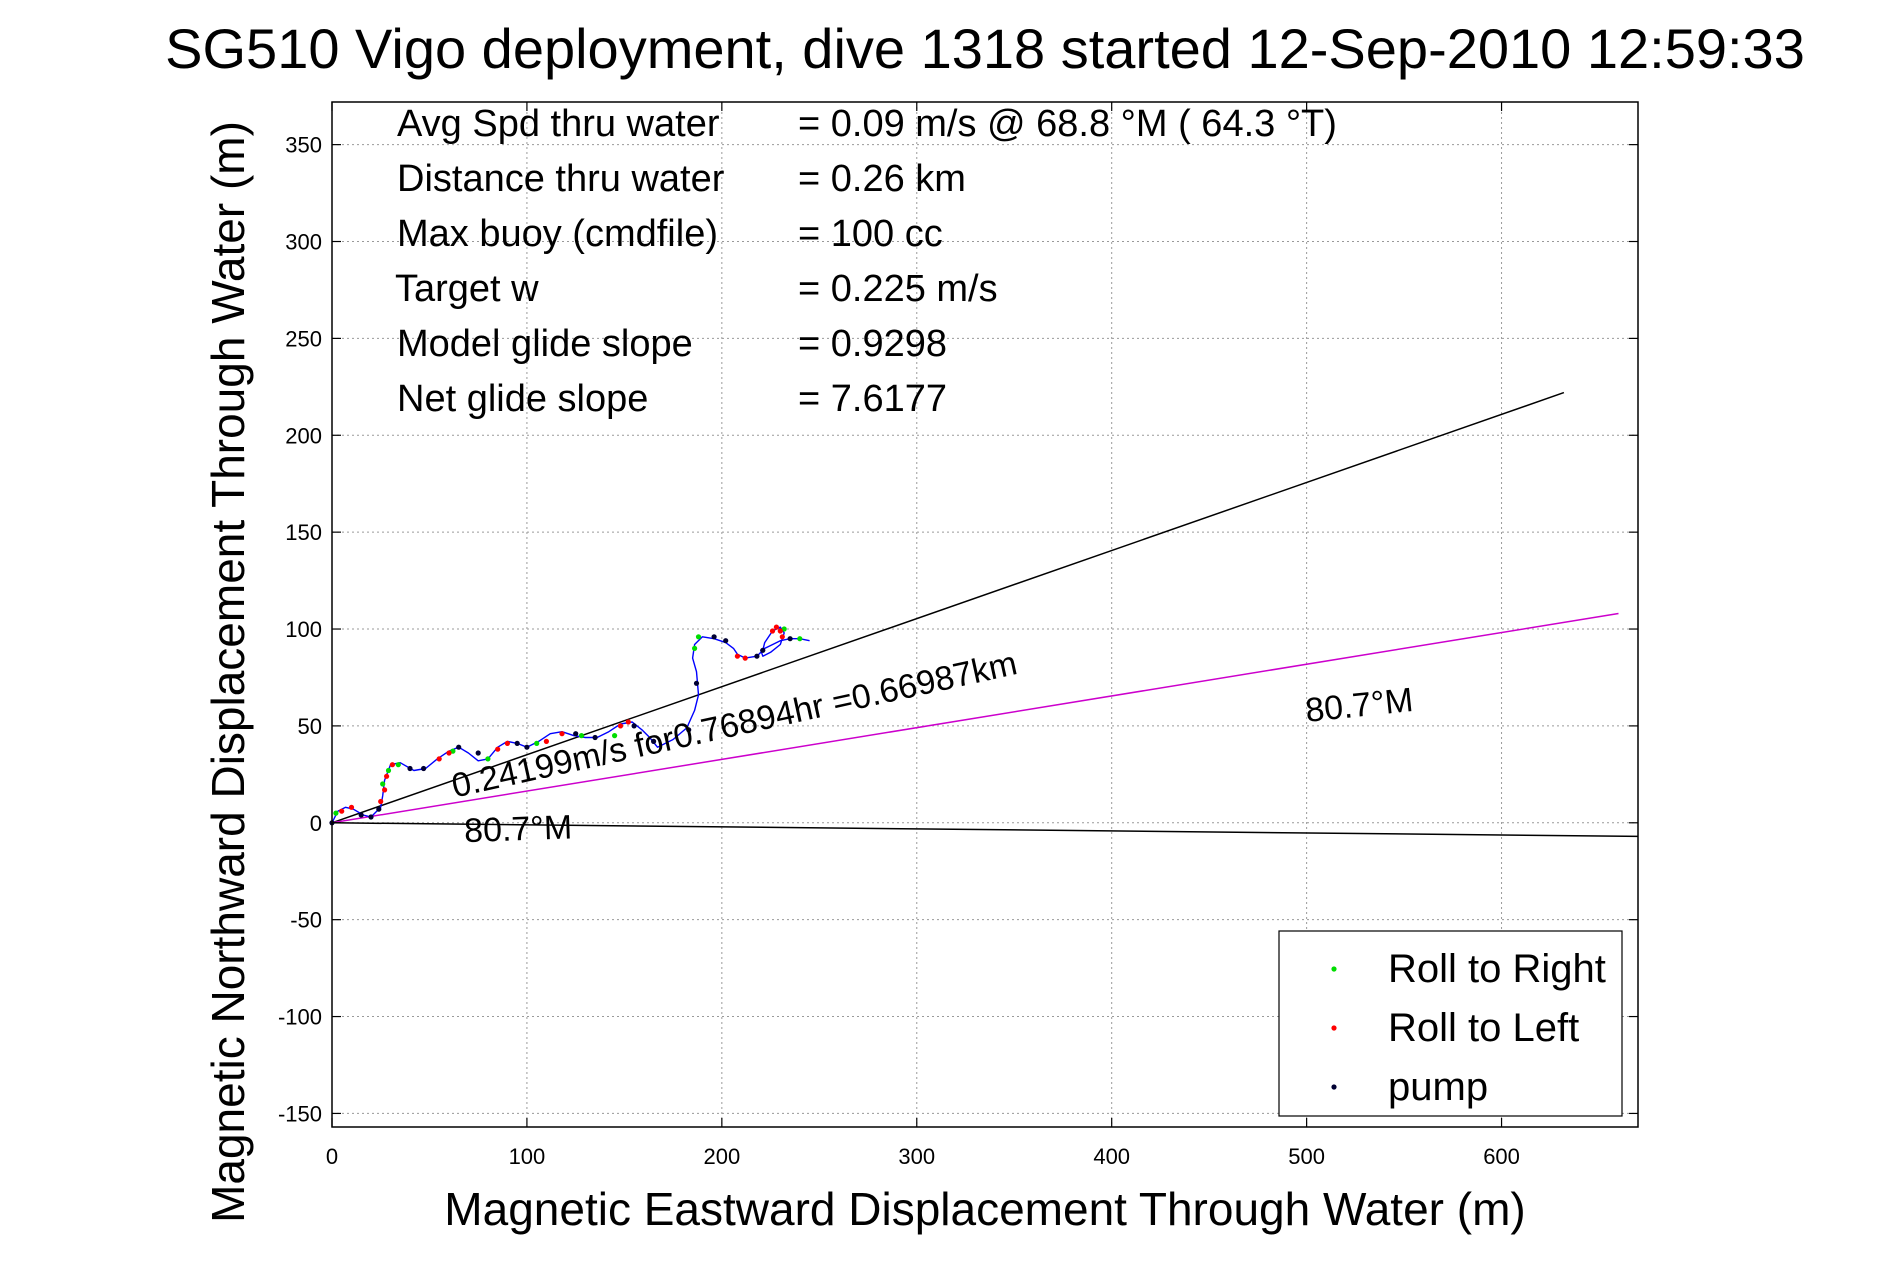  Describe the element at coordinates (300, 1017) in the screenshot. I see `y-tick-label: -100` at that location.